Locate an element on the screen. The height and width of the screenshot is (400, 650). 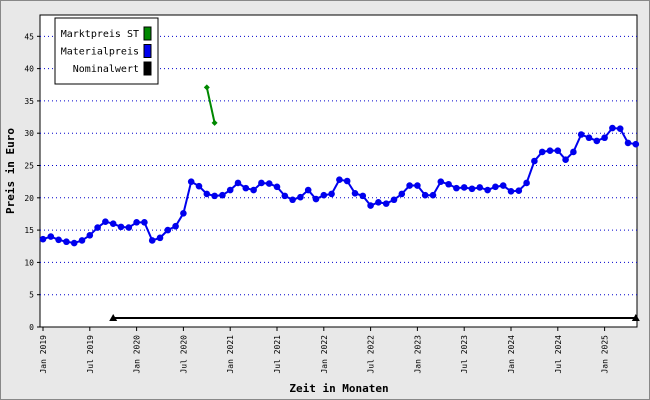
y-tick-label: 25 is located at coordinates (29, 166).